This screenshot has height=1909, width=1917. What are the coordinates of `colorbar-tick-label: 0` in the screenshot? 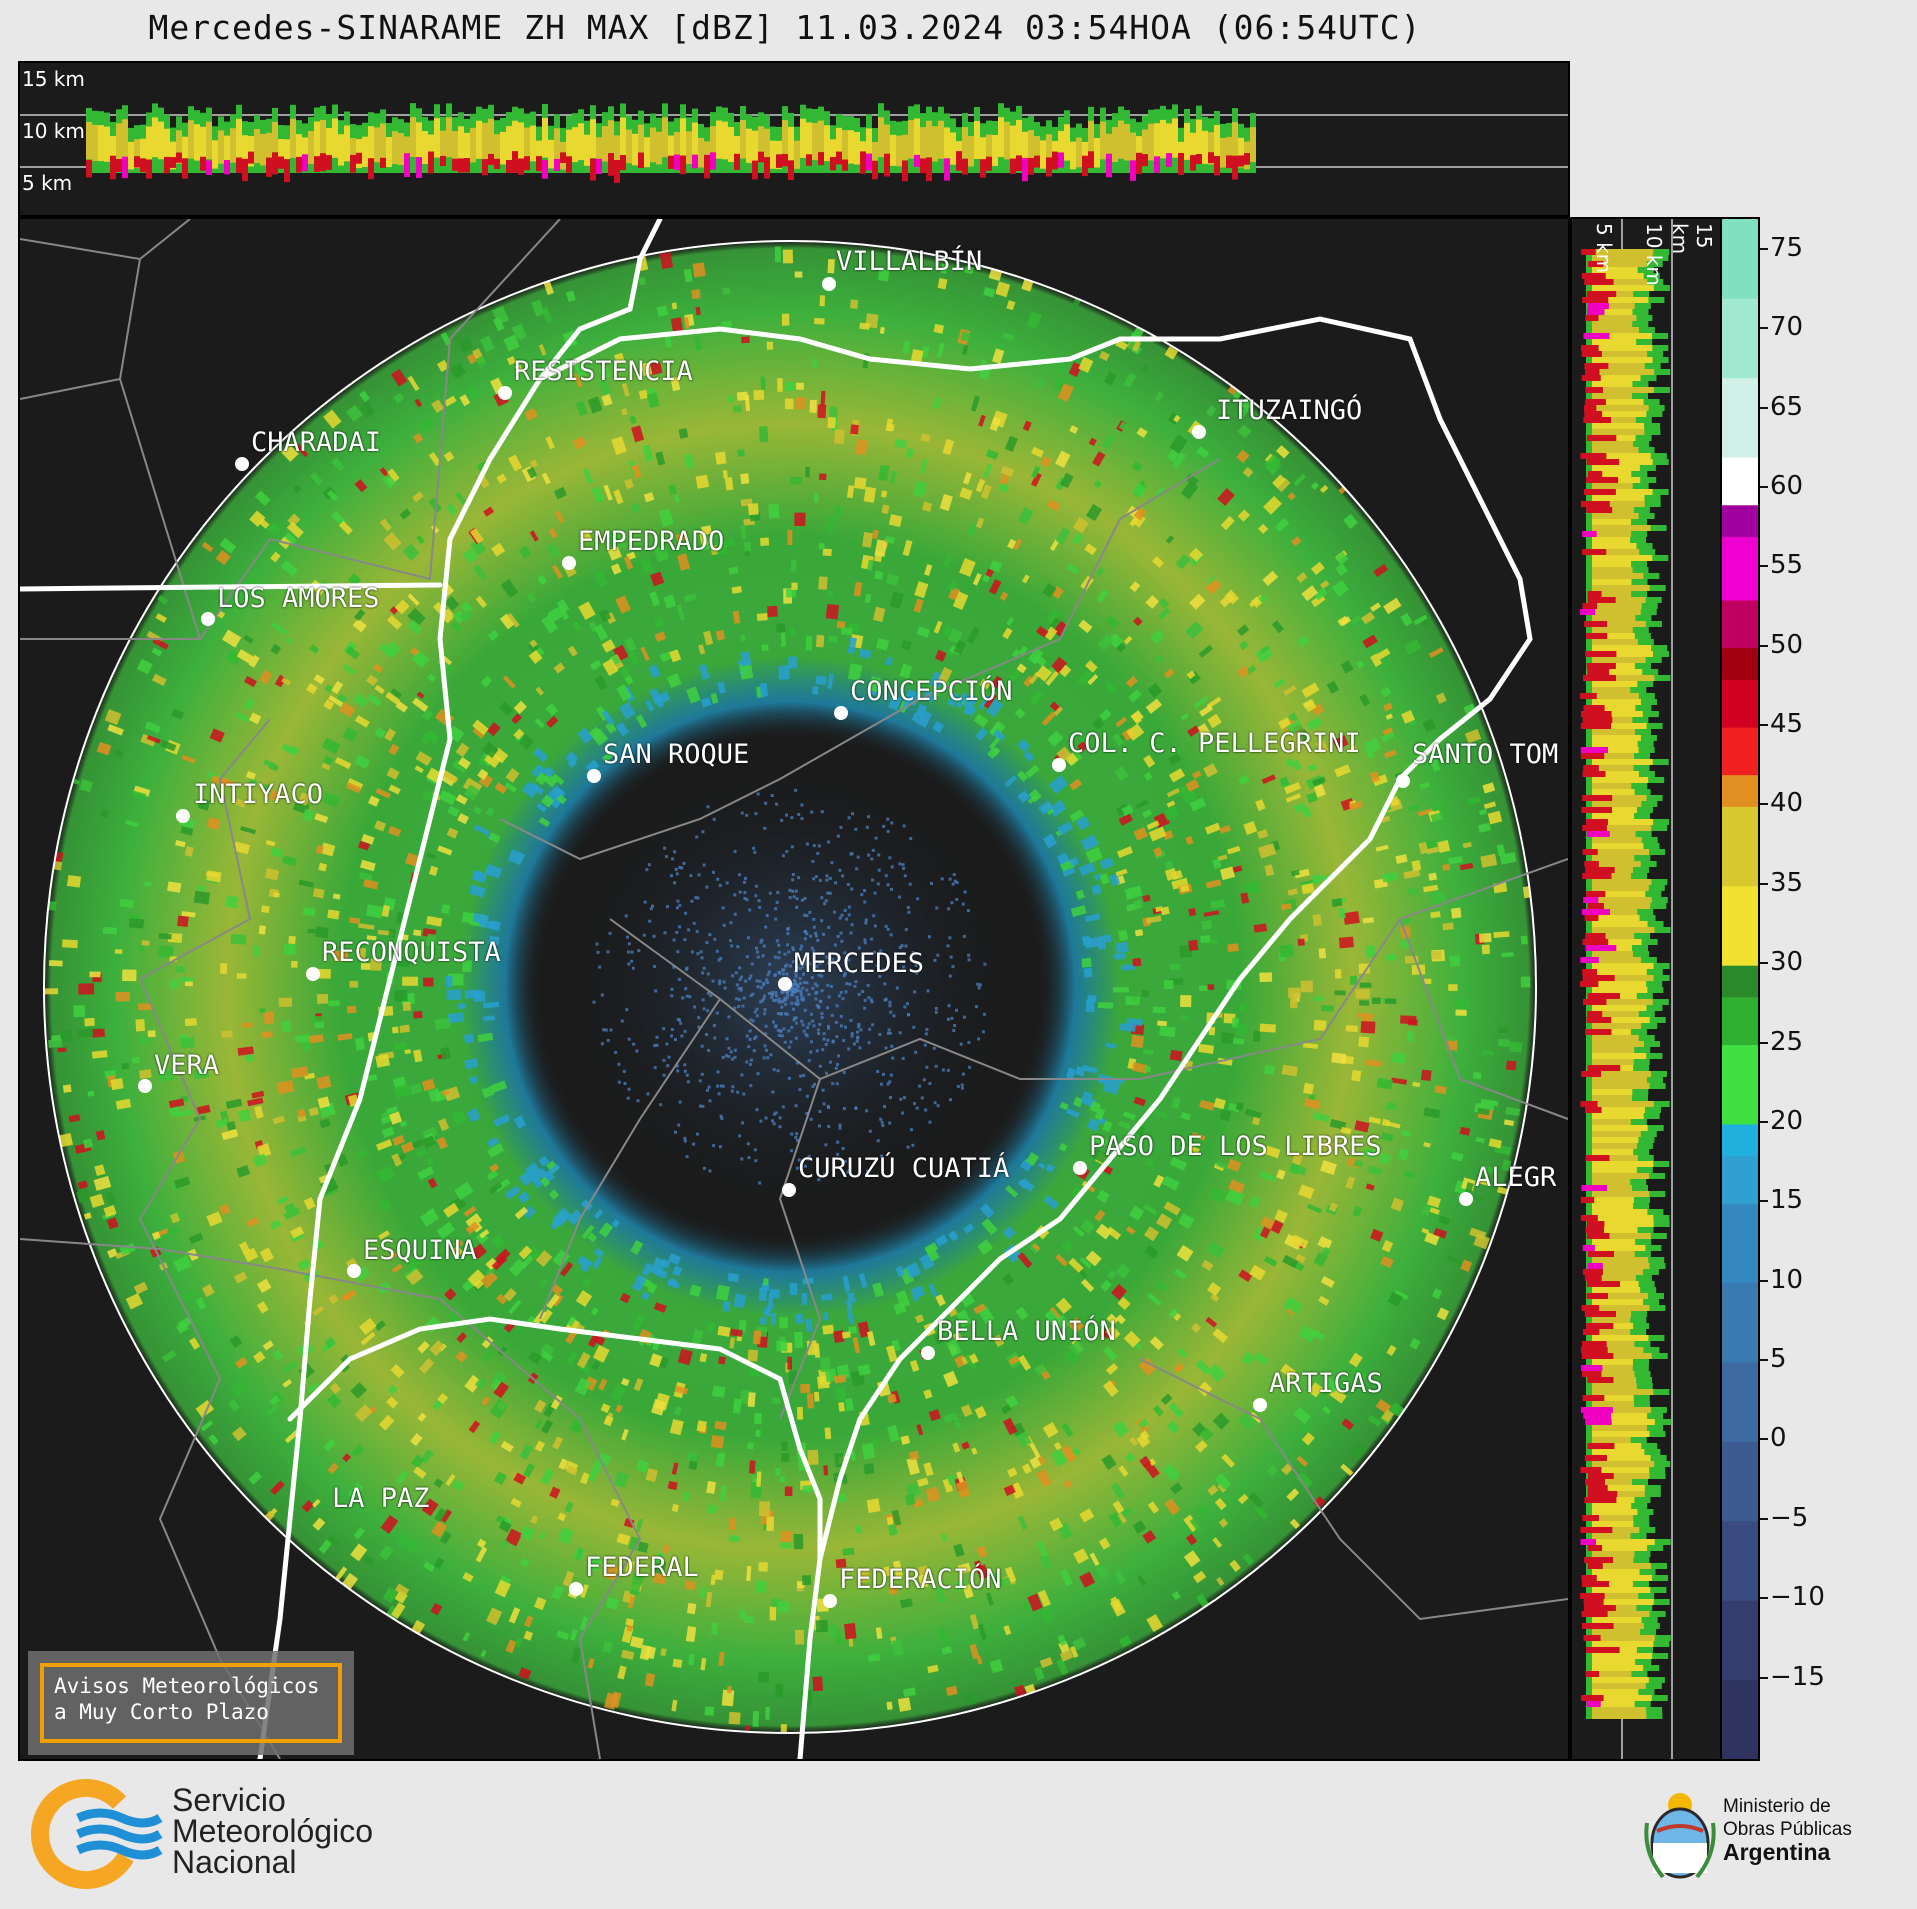 It's located at (1778, 1438).